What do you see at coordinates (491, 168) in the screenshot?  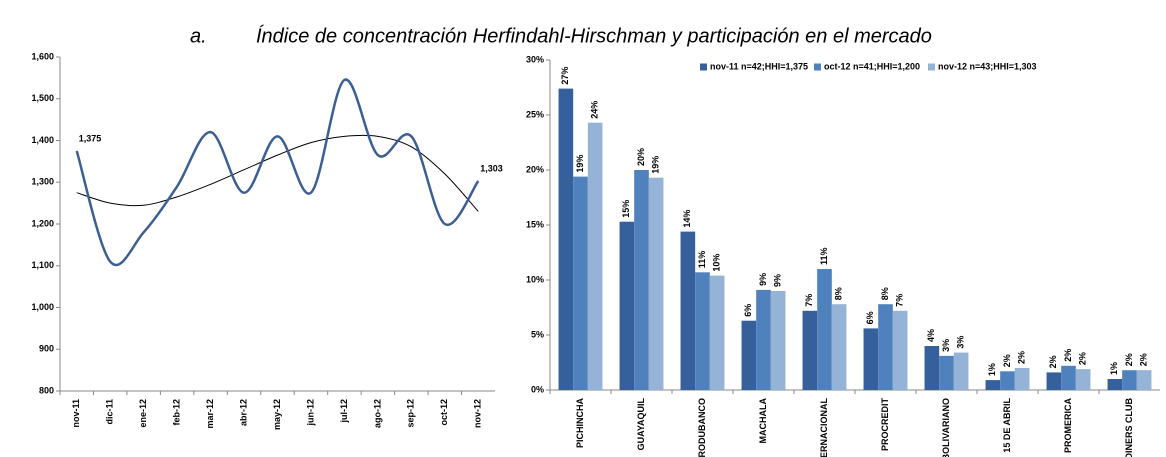 I see `data-label: 1,303` at bounding box center [491, 168].